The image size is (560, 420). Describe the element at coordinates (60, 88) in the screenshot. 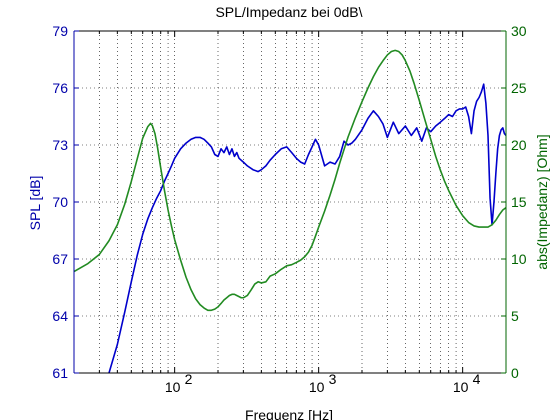

I see `y-left-tick-label: 76` at that location.